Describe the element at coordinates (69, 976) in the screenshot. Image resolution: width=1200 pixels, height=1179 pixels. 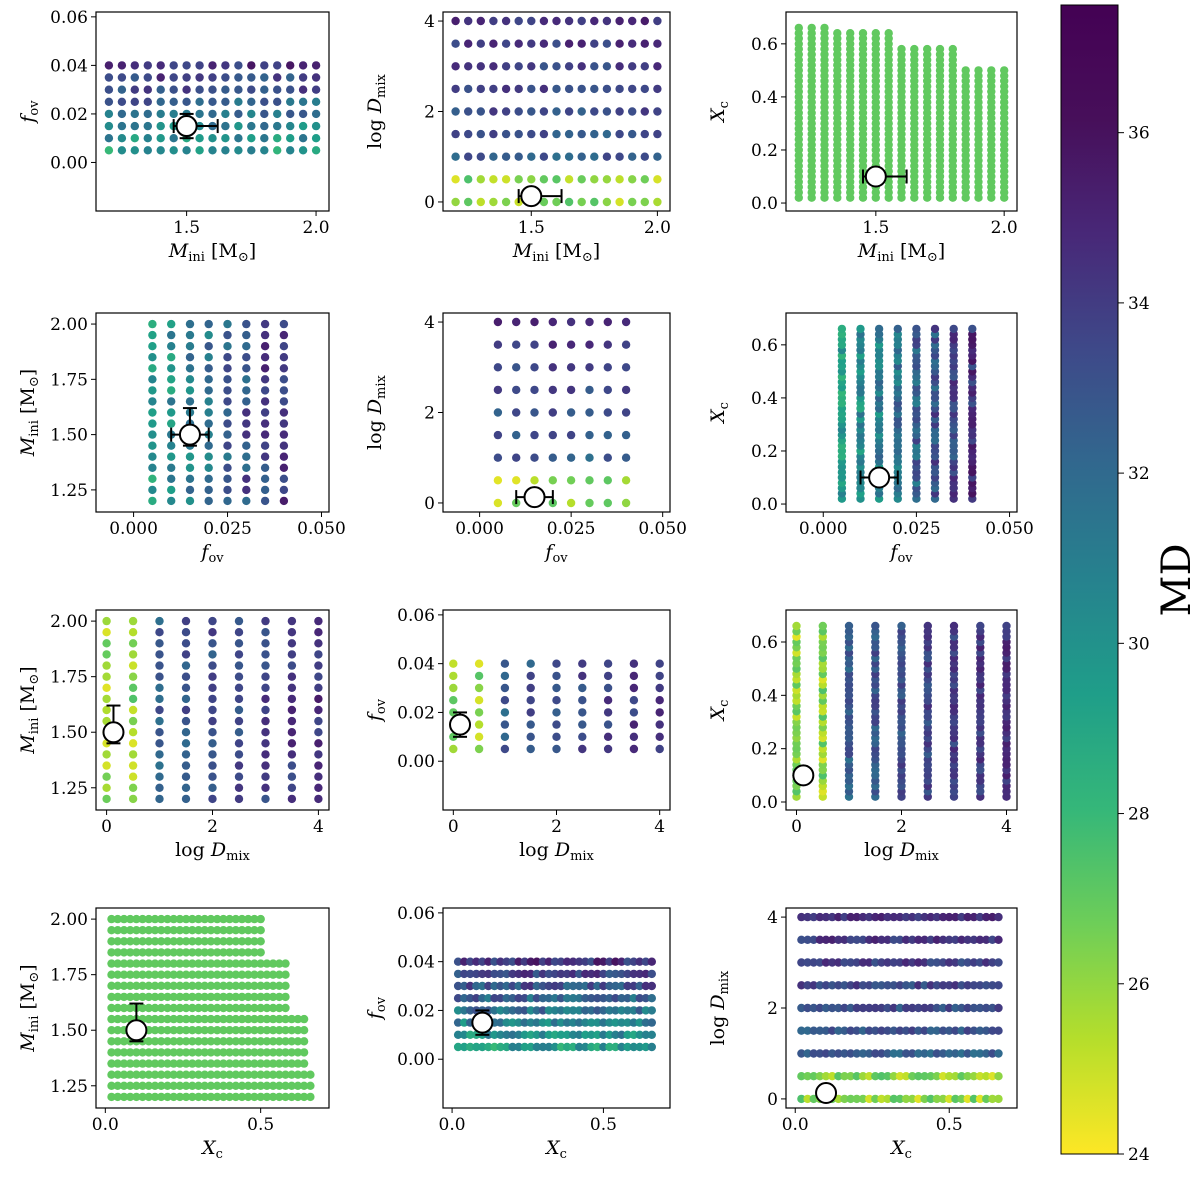
I see `y-tick-label: 1.75` at that location.